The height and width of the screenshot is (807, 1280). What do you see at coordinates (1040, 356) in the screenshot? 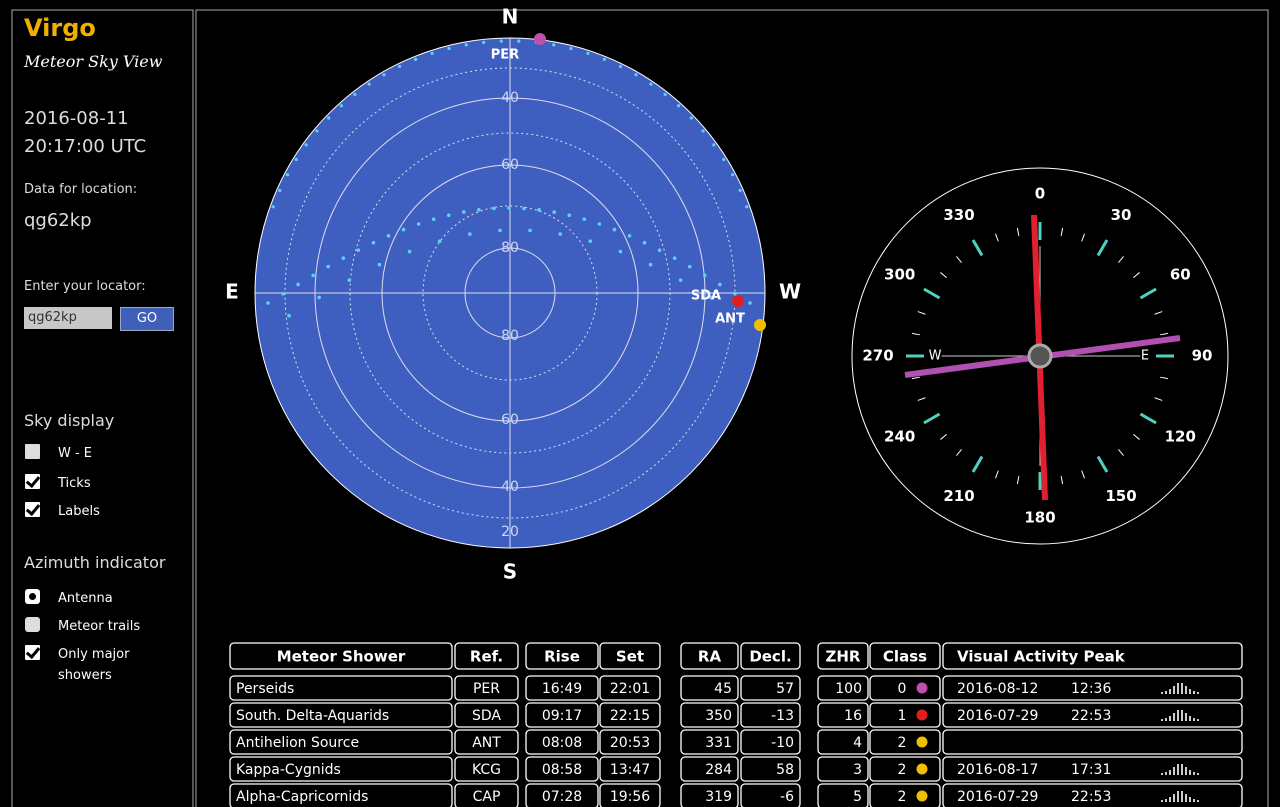
I see `compass-ring` at bounding box center [1040, 356].